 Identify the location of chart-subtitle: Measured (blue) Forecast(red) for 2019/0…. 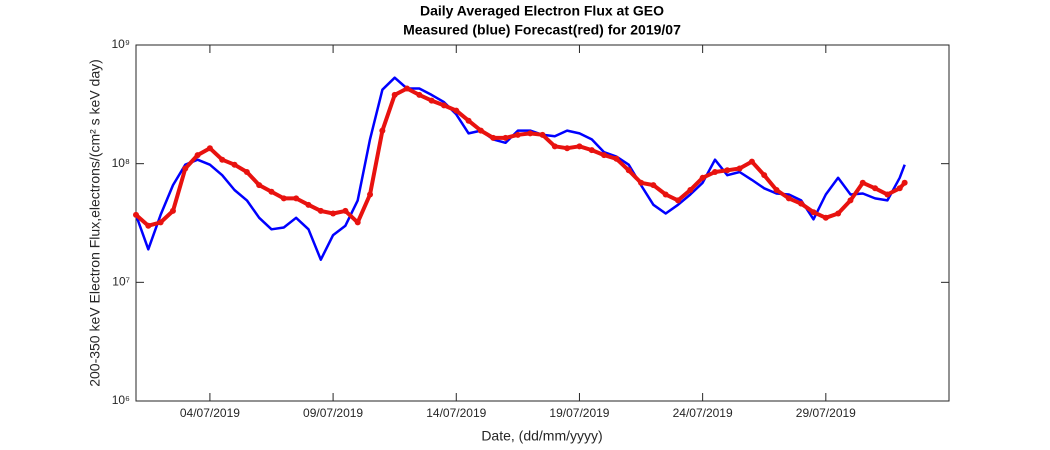
(542, 30).